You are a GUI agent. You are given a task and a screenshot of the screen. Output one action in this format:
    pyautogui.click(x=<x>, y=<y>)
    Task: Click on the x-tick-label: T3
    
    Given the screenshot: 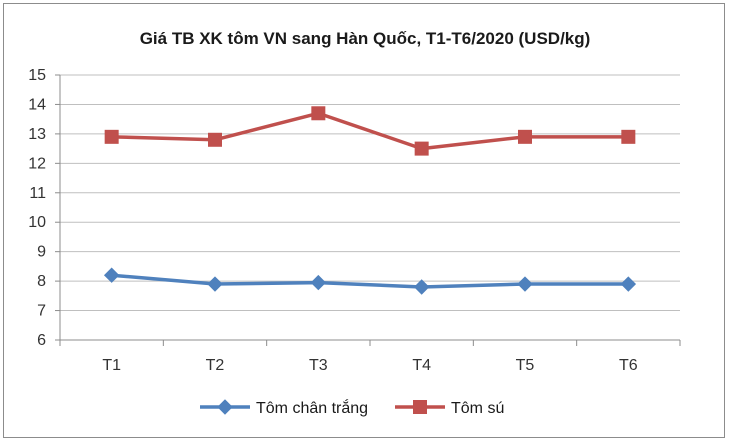 What is the action you would take?
    pyautogui.click(x=318, y=365)
    